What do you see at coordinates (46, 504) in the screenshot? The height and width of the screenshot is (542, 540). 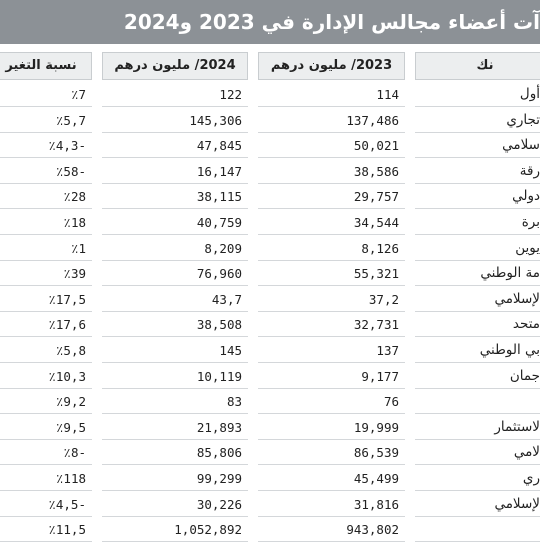 I see `change-cell: ٪4,5-` at bounding box center [46, 504].